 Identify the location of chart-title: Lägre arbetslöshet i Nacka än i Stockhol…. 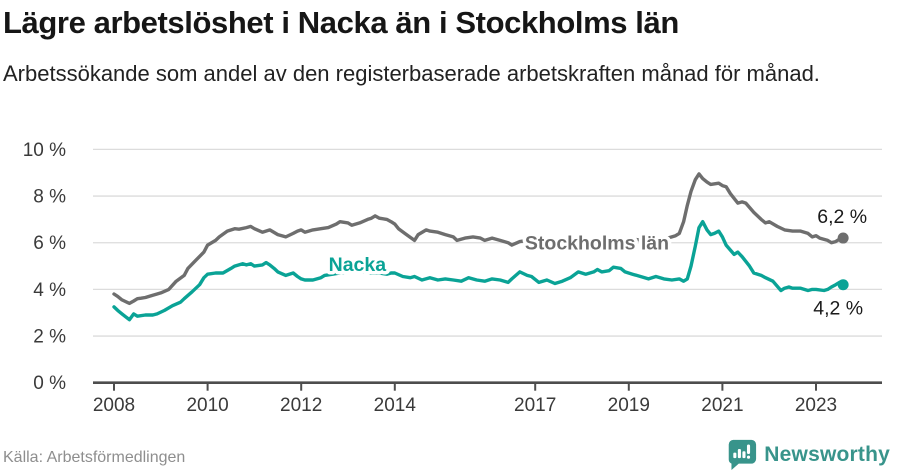
(341, 22).